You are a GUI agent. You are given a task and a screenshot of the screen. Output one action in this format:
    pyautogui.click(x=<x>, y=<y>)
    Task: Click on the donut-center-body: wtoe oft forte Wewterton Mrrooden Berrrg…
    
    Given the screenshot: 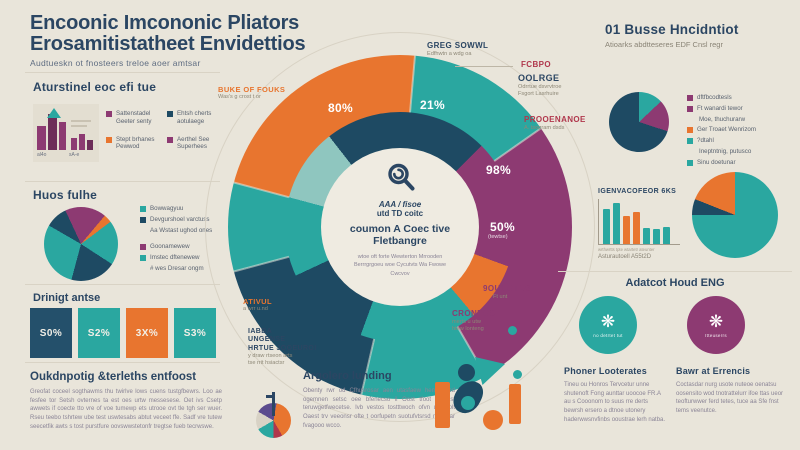 What is the action you would take?
    pyautogui.click(x=400, y=265)
    